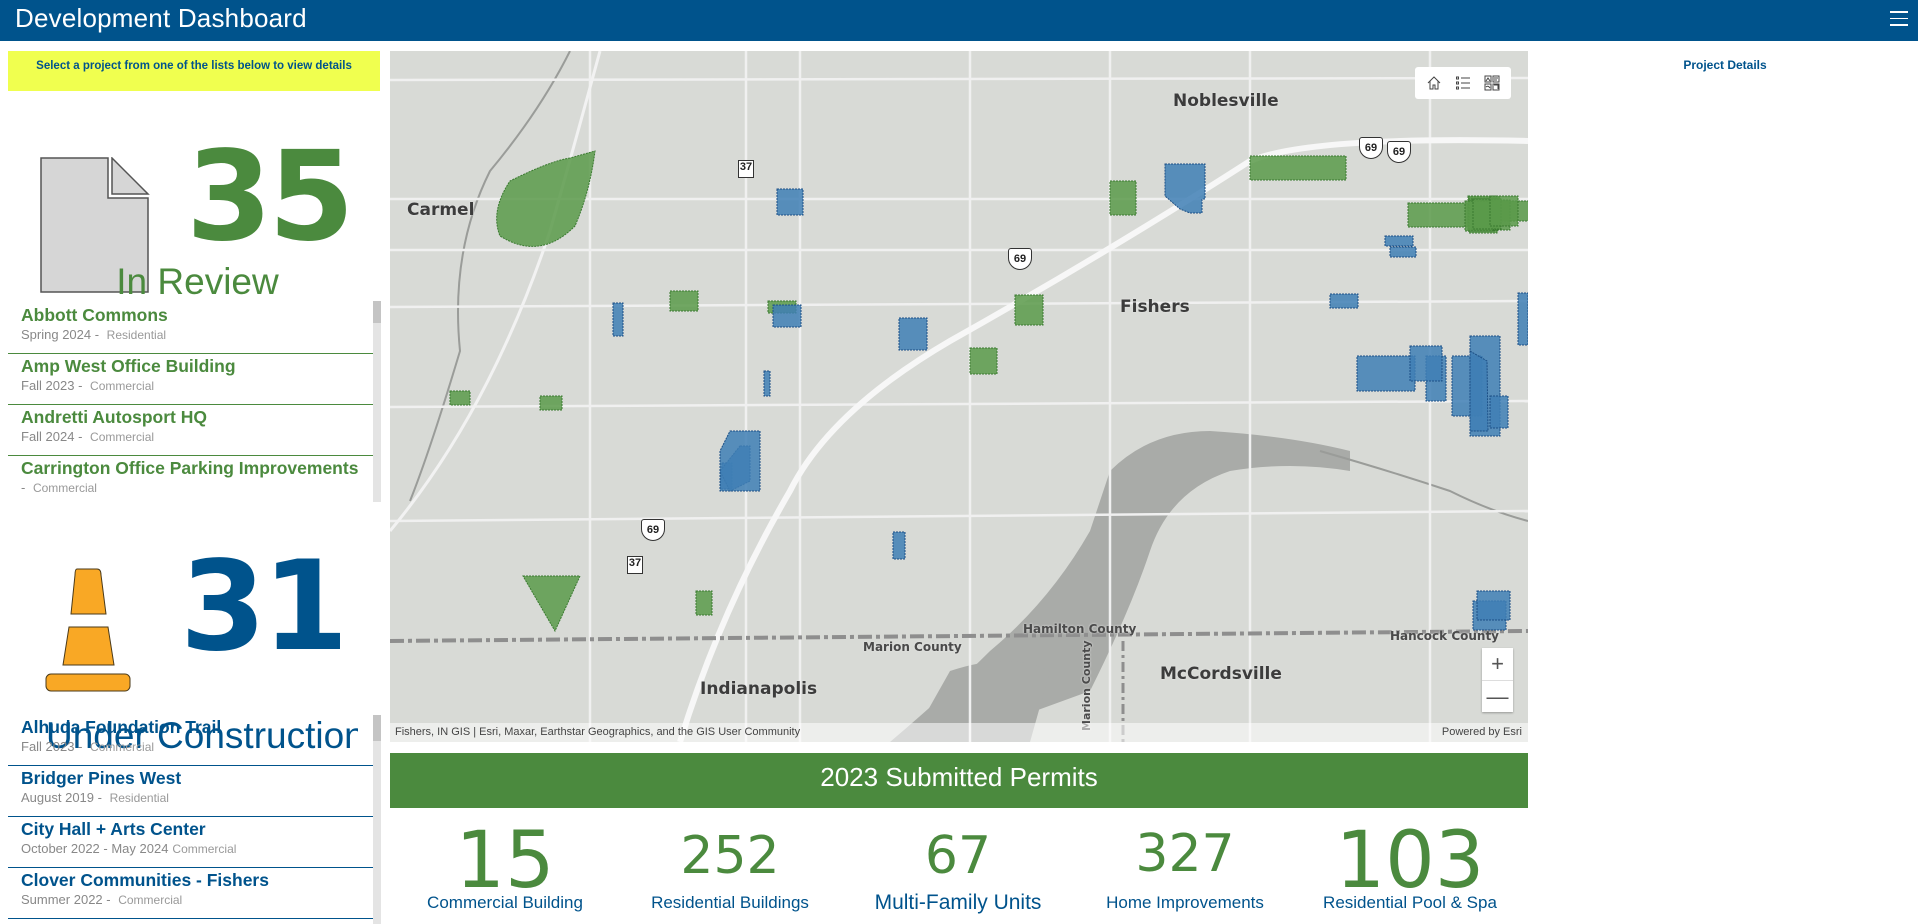 The image size is (1918, 924). I want to click on project-date: October 2022 - May 2024, so click(95, 848).